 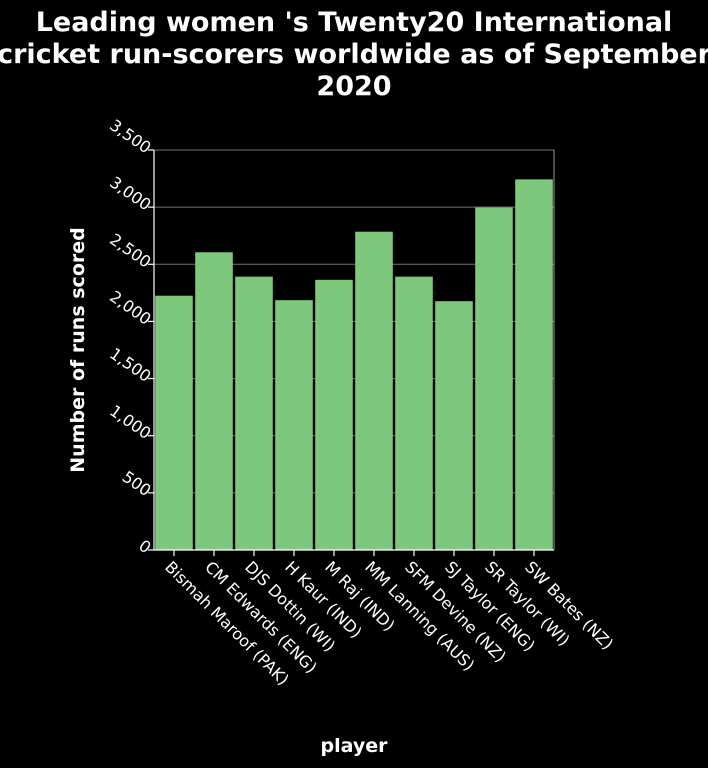 I want to click on chart-title-line-1: Leading women 's Twenty20 International, so click(x=354, y=22).